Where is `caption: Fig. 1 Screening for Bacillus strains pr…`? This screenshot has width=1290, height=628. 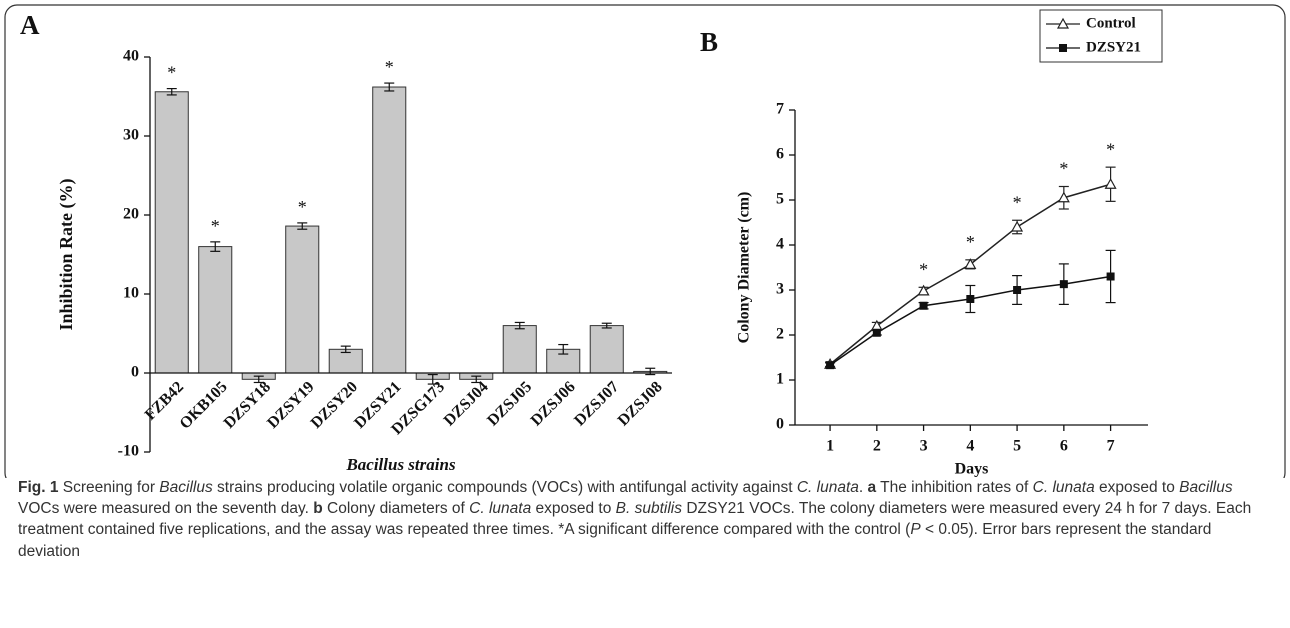
caption: Fig. 1 Screening for Bacillus strains pr… is located at coordinates (647, 519).